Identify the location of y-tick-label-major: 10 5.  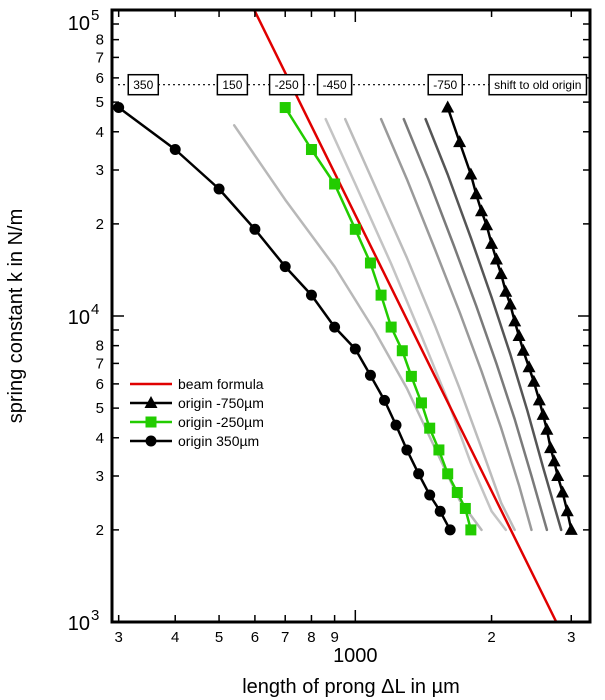
(84, 21).